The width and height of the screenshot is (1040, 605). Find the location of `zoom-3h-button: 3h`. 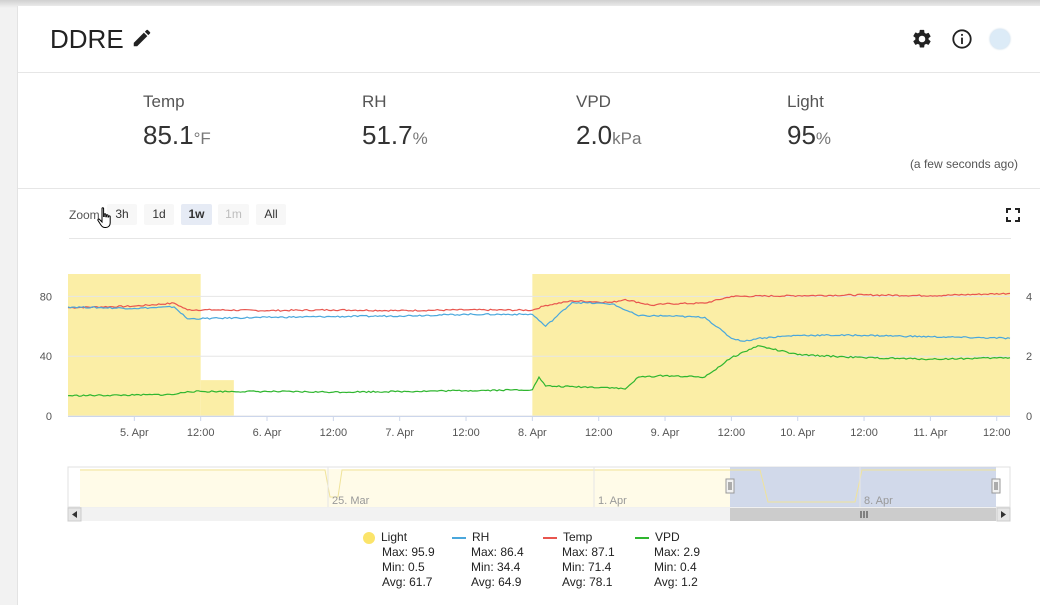

zoom-3h-button: 3h is located at coordinates (122, 214).